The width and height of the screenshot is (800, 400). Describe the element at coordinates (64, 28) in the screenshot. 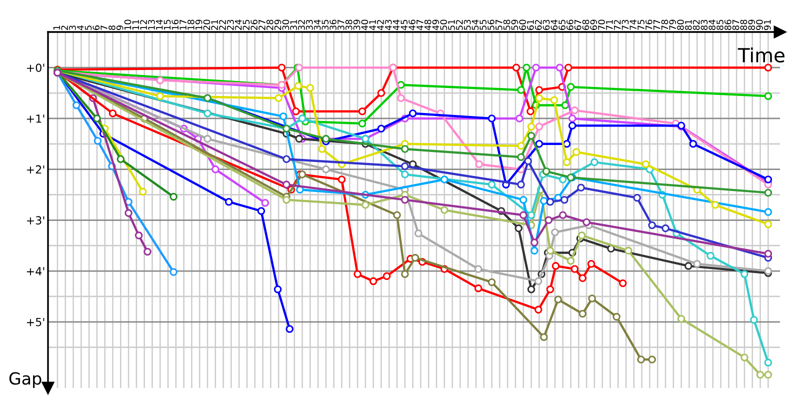

I see `x-tick-label: 2` at that location.